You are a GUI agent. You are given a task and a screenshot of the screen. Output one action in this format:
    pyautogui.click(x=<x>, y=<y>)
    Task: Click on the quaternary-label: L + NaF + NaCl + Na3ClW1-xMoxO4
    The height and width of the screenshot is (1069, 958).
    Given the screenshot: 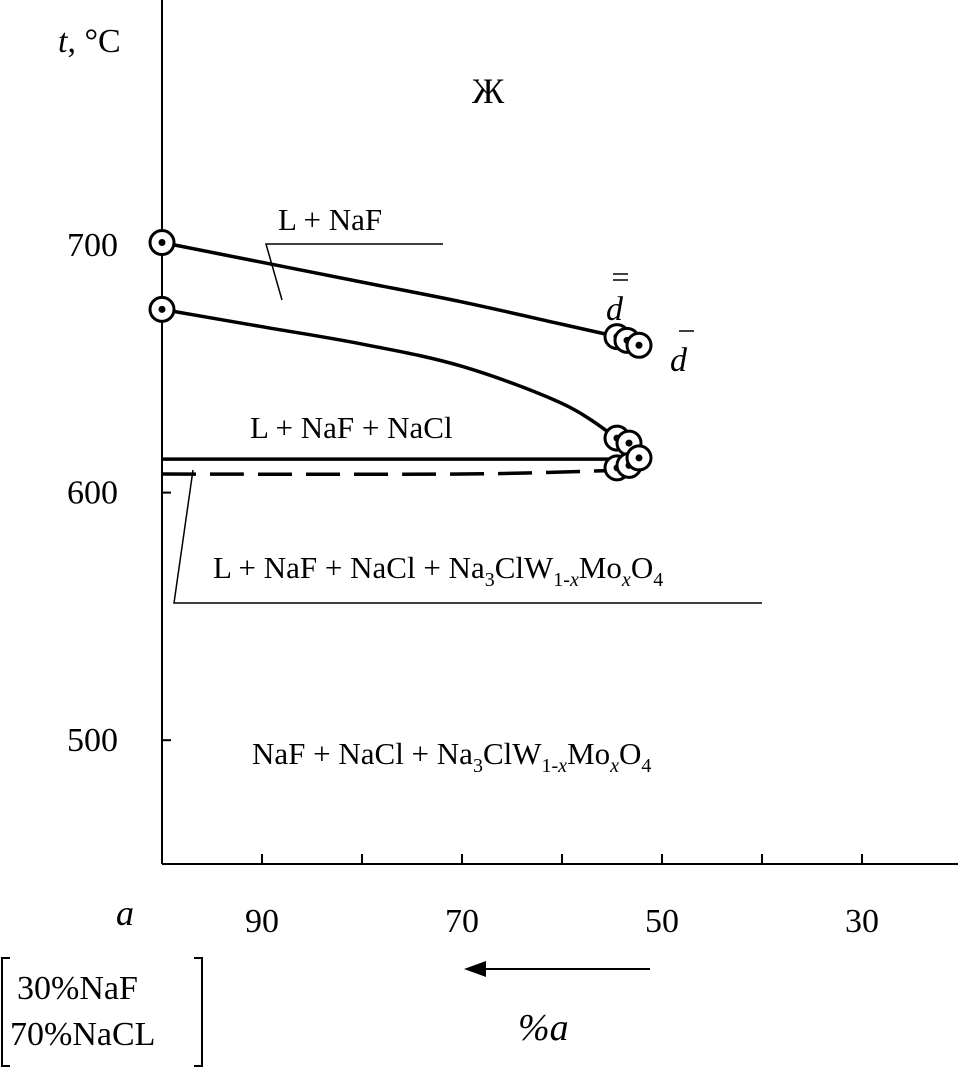 What is the action you would take?
    pyautogui.click(x=438, y=570)
    